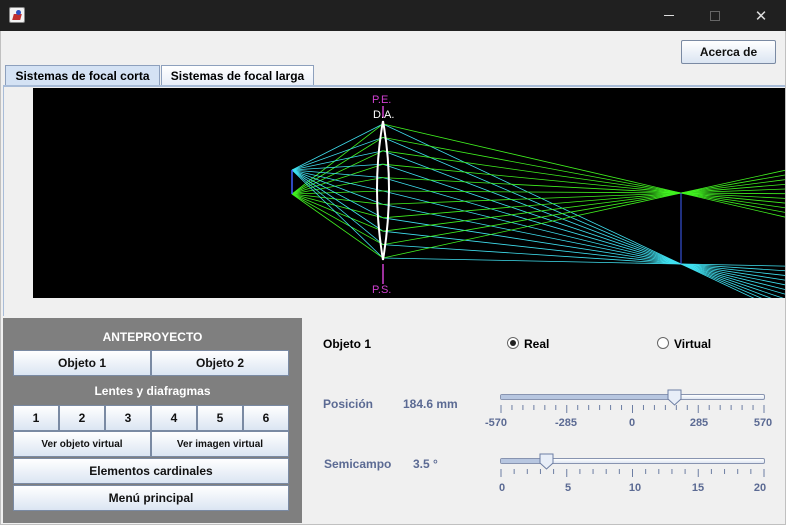  I want to click on semicampo-slider-thumb, so click(546, 461).